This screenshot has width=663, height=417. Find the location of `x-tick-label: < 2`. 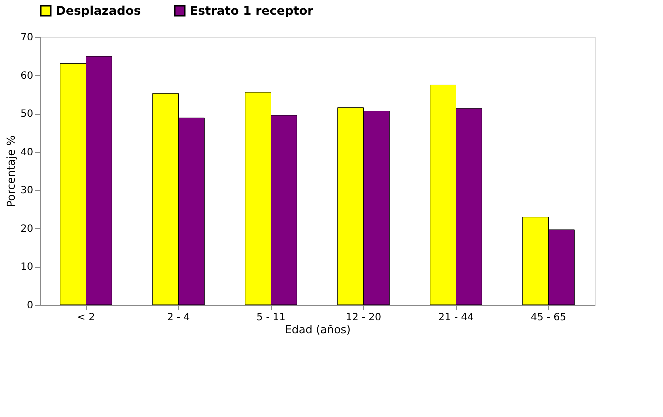

x-tick-label: < 2 is located at coordinates (86, 318).